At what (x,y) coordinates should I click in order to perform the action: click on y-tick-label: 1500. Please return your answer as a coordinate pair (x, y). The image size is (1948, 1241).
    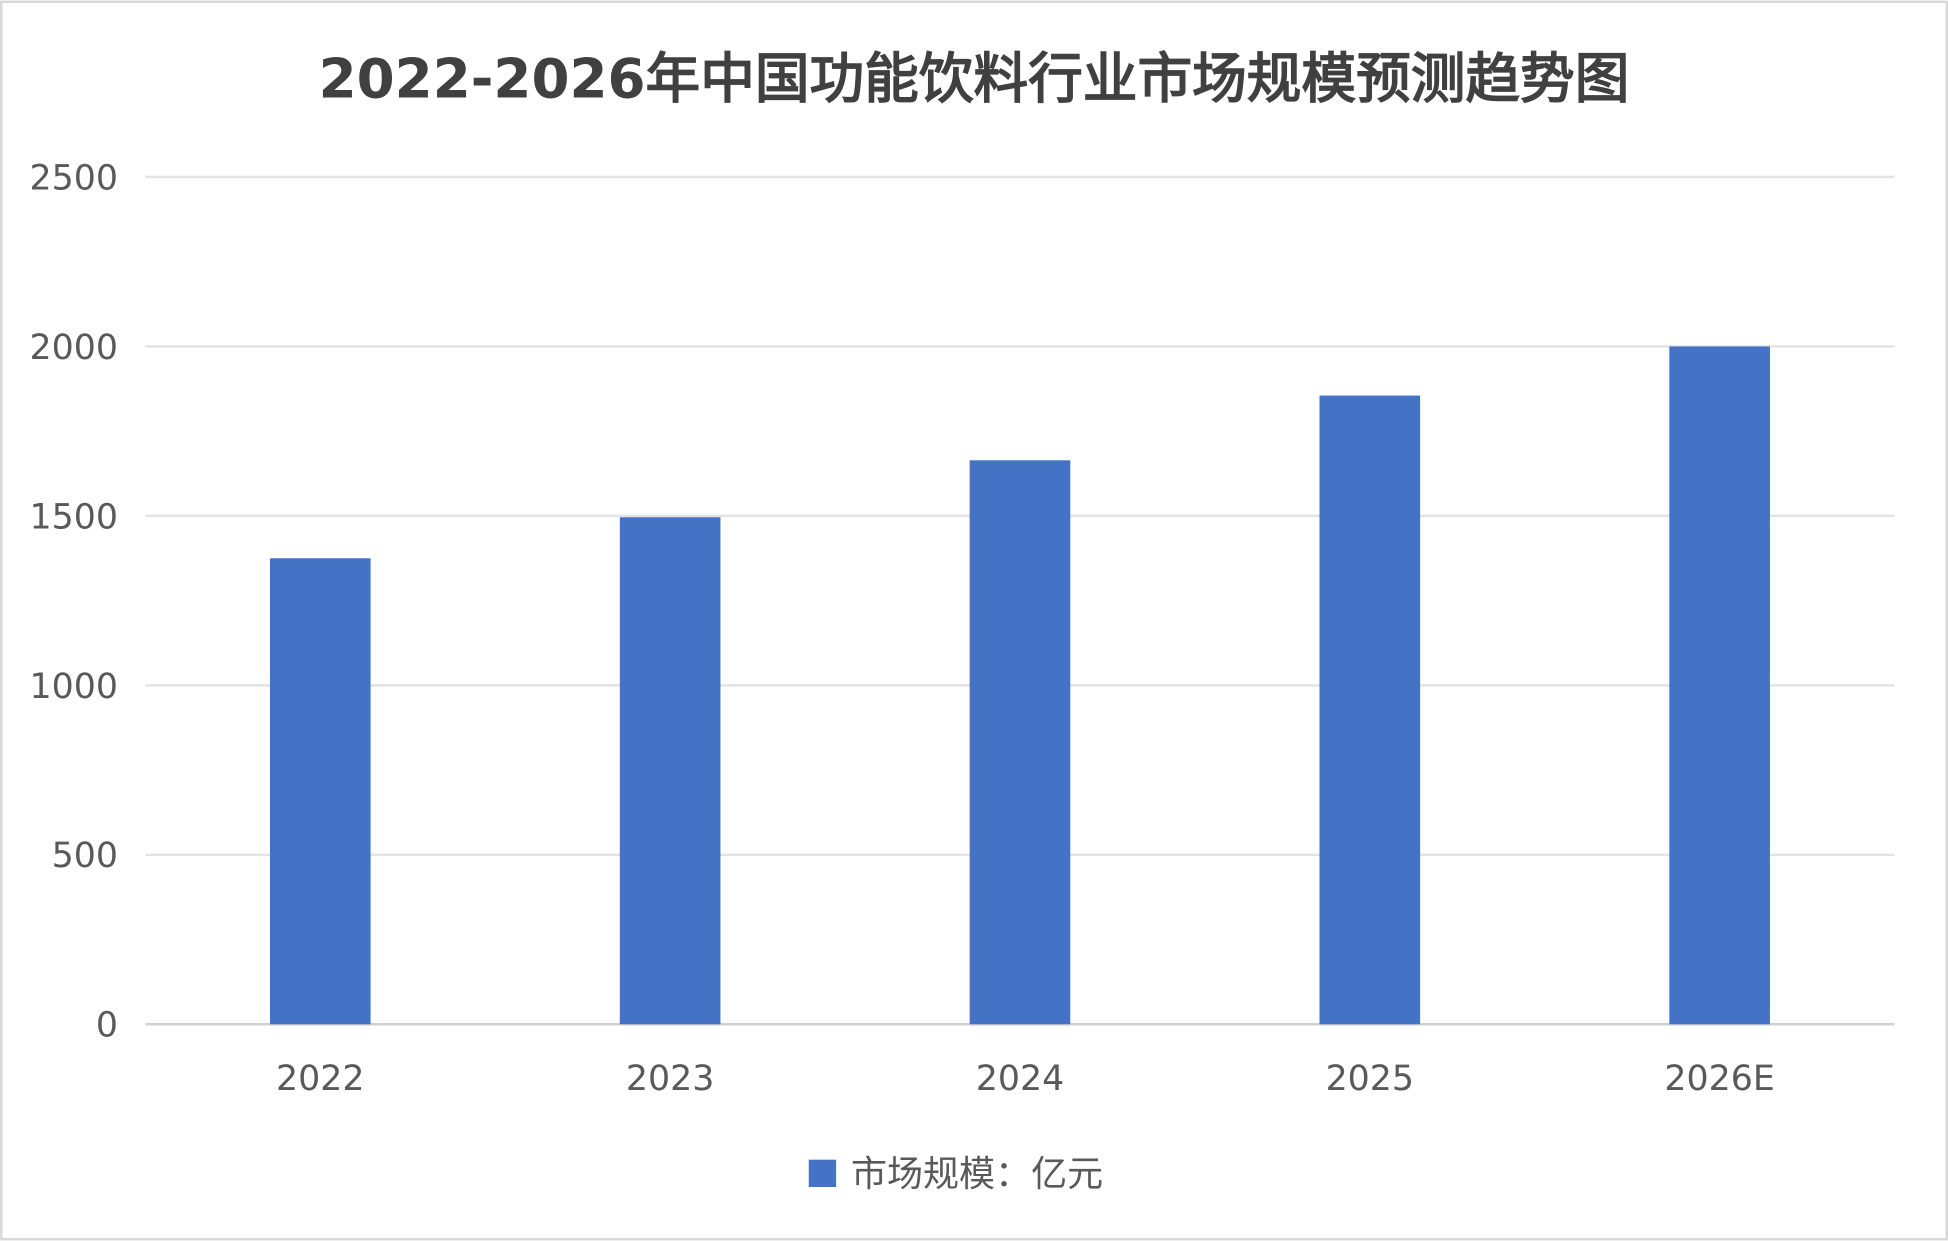
    Looking at the image, I should click on (74, 517).